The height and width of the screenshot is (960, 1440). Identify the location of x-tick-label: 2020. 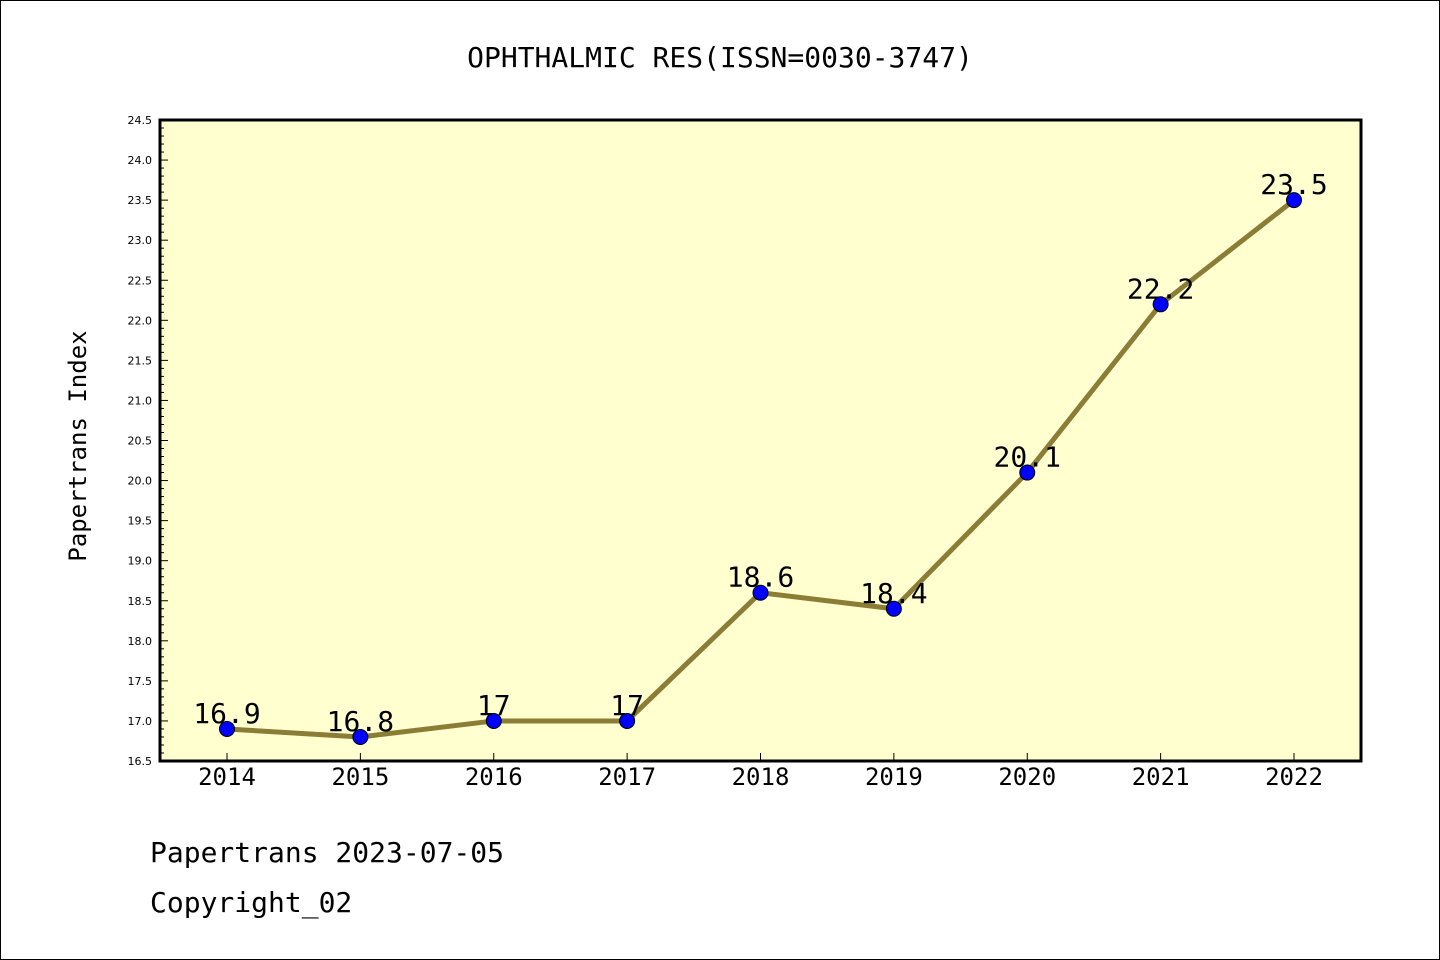
(1027, 777).